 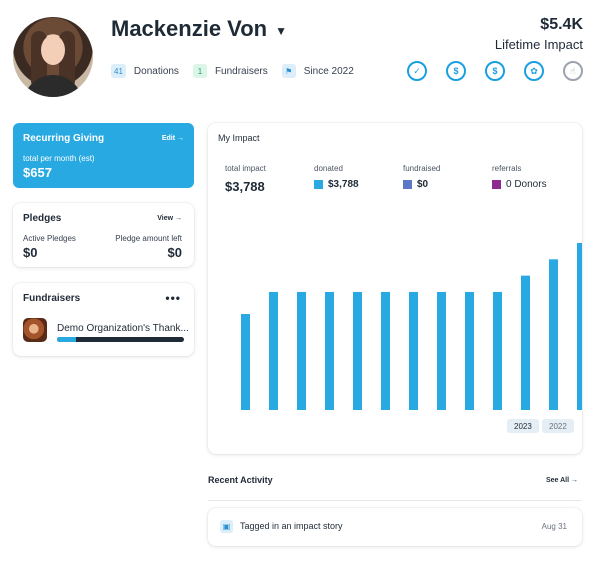 I want to click on stat-since: ⚑ Since 2022, so click(x=317, y=71).